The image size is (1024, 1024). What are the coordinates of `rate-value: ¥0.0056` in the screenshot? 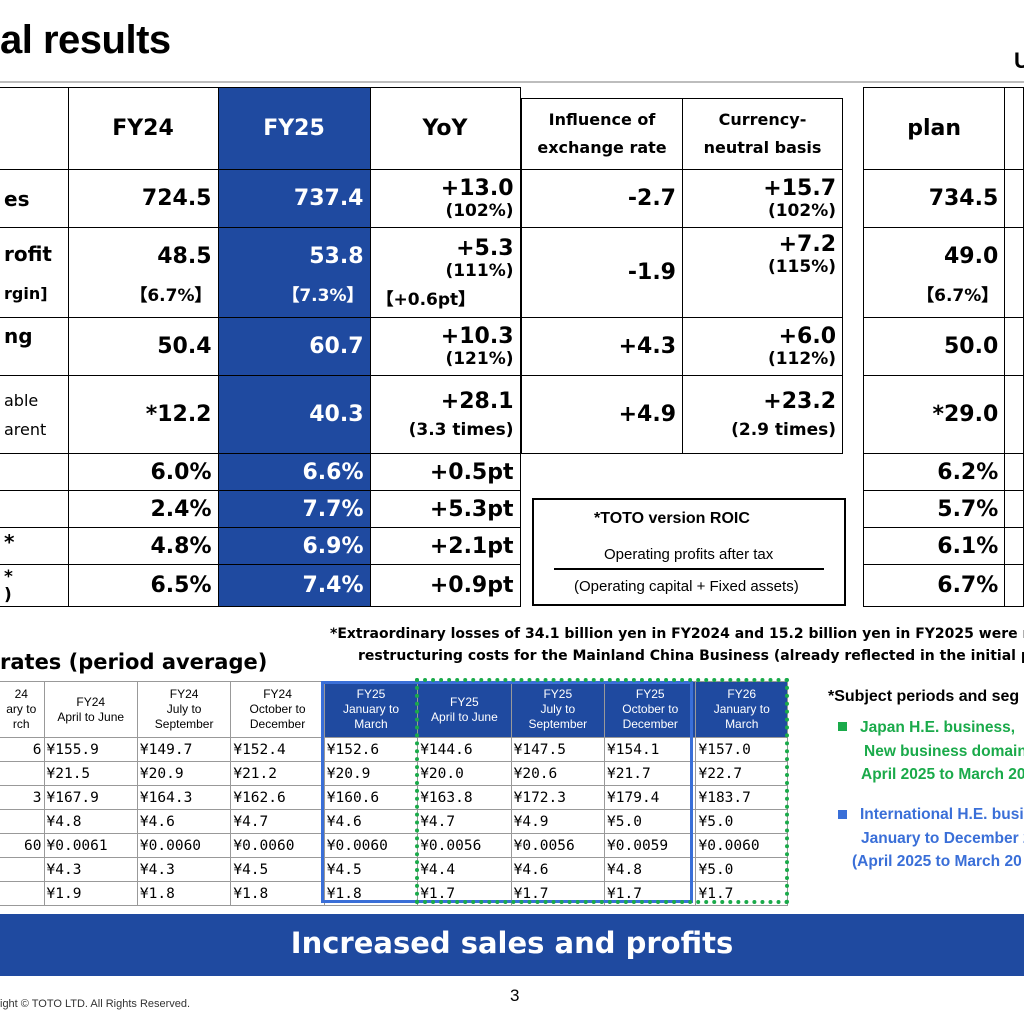 It's located at (464, 845).